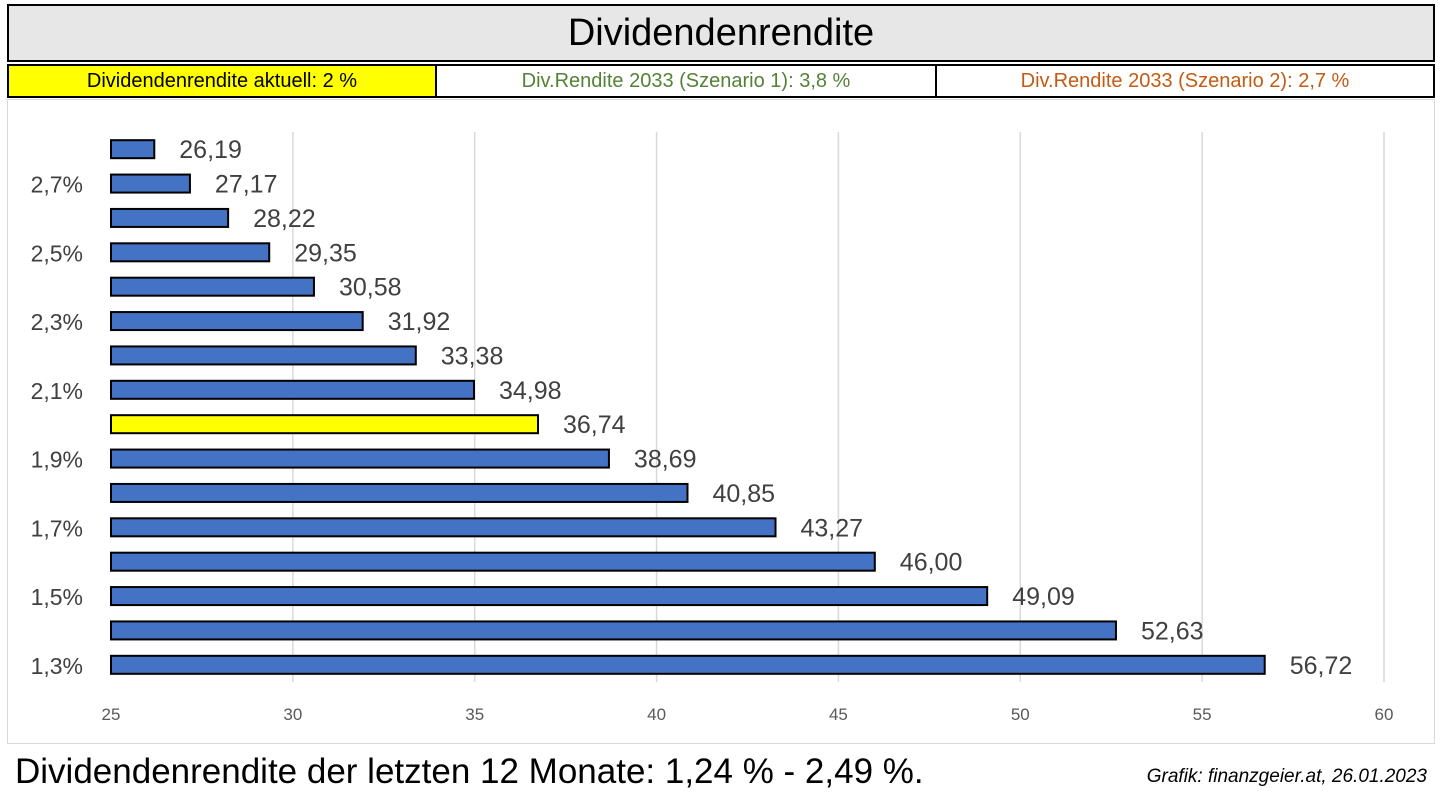 The image size is (1441, 804). What do you see at coordinates (246, 185) in the screenshot?
I see `data-label: 27,17` at bounding box center [246, 185].